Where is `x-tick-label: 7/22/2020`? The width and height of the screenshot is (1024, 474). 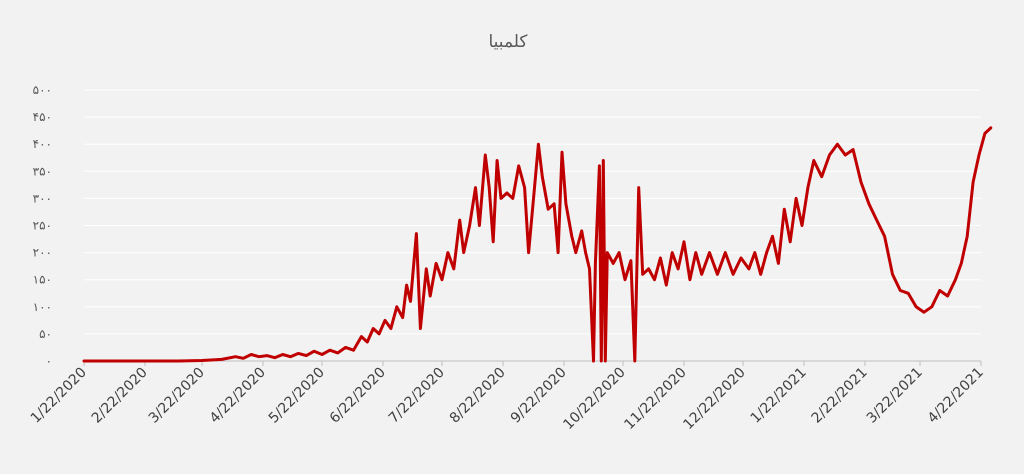 x-tick-label: 7/22/2020 is located at coordinates (417, 396).